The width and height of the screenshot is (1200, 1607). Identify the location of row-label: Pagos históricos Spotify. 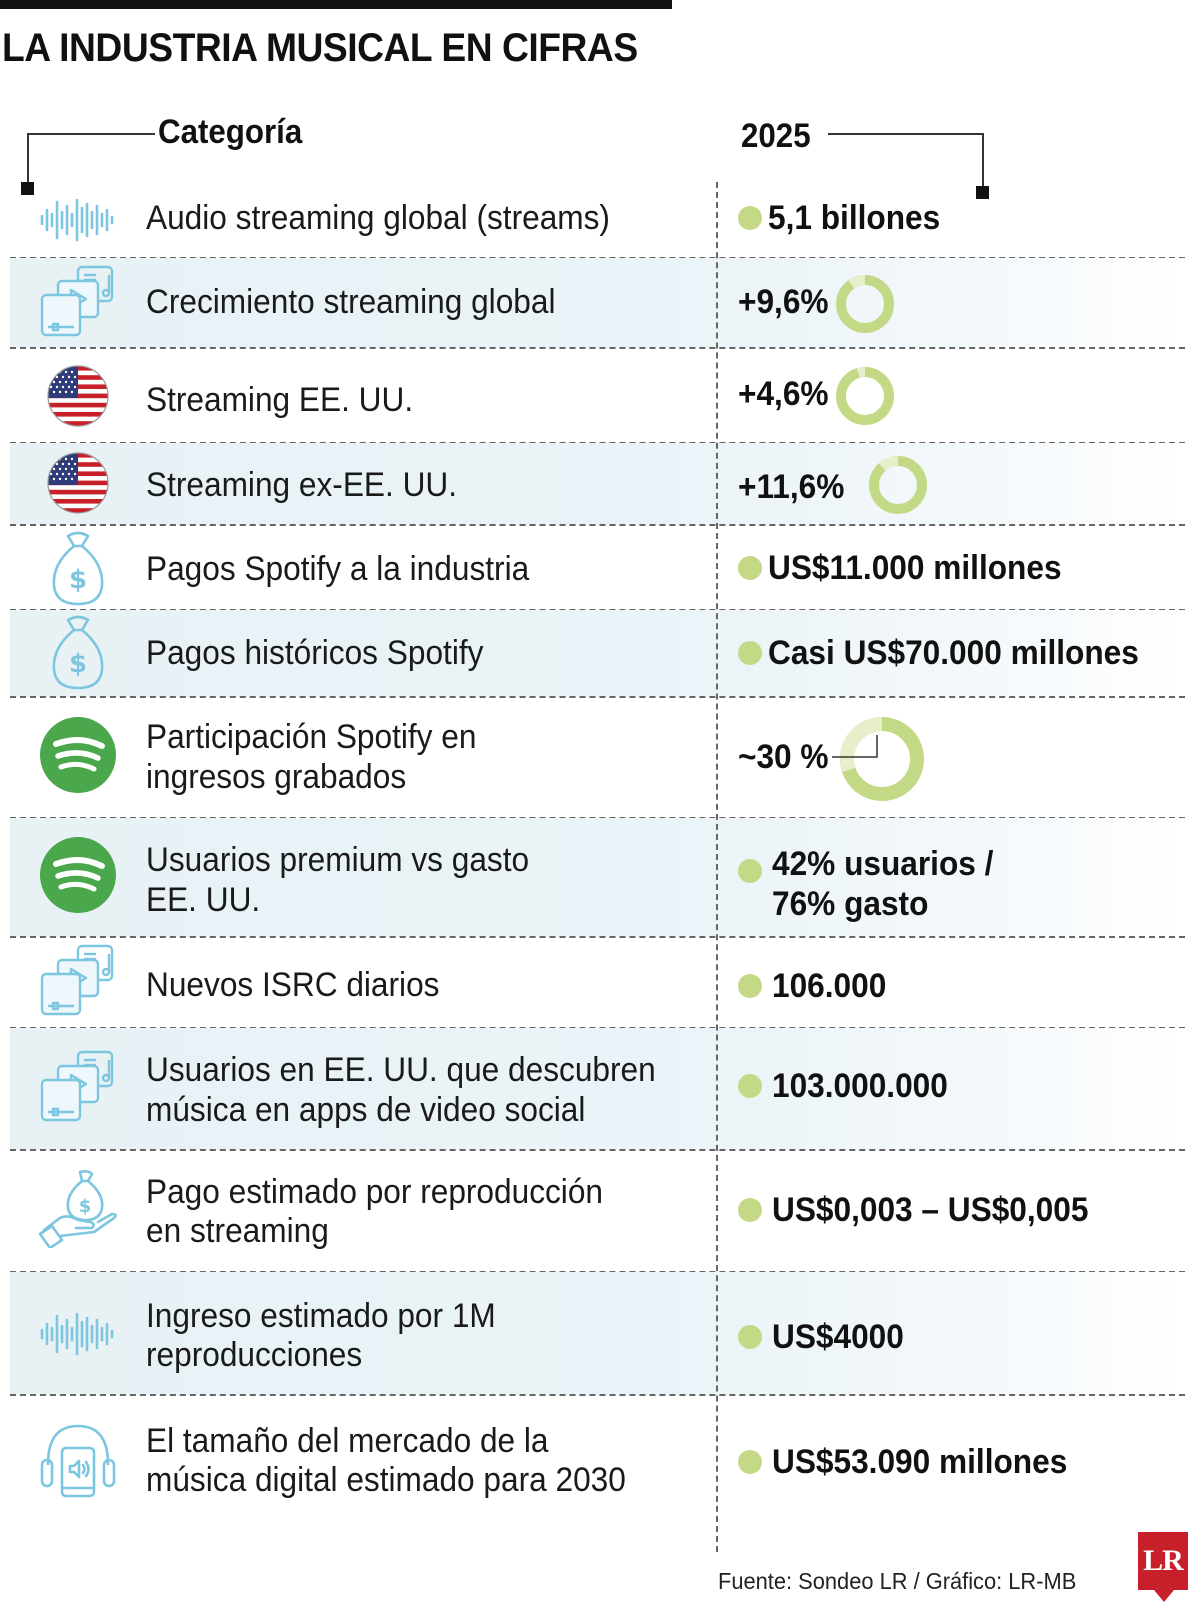
(315, 653).